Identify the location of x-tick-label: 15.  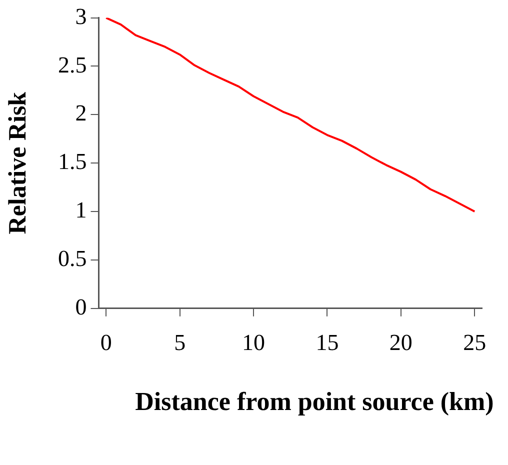
(327, 343).